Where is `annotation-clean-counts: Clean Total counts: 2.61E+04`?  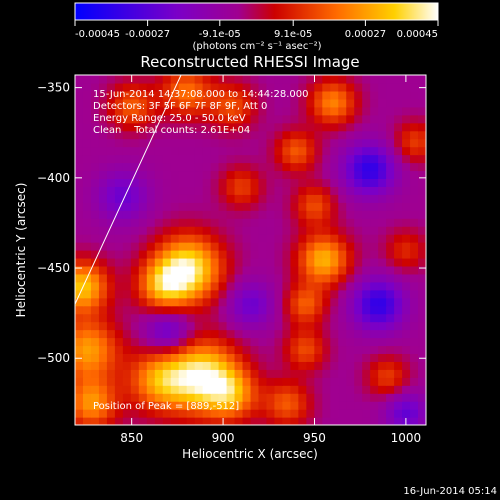 annotation-clean-counts: Clean Total counts: 2.61E+04 is located at coordinates (171, 130).